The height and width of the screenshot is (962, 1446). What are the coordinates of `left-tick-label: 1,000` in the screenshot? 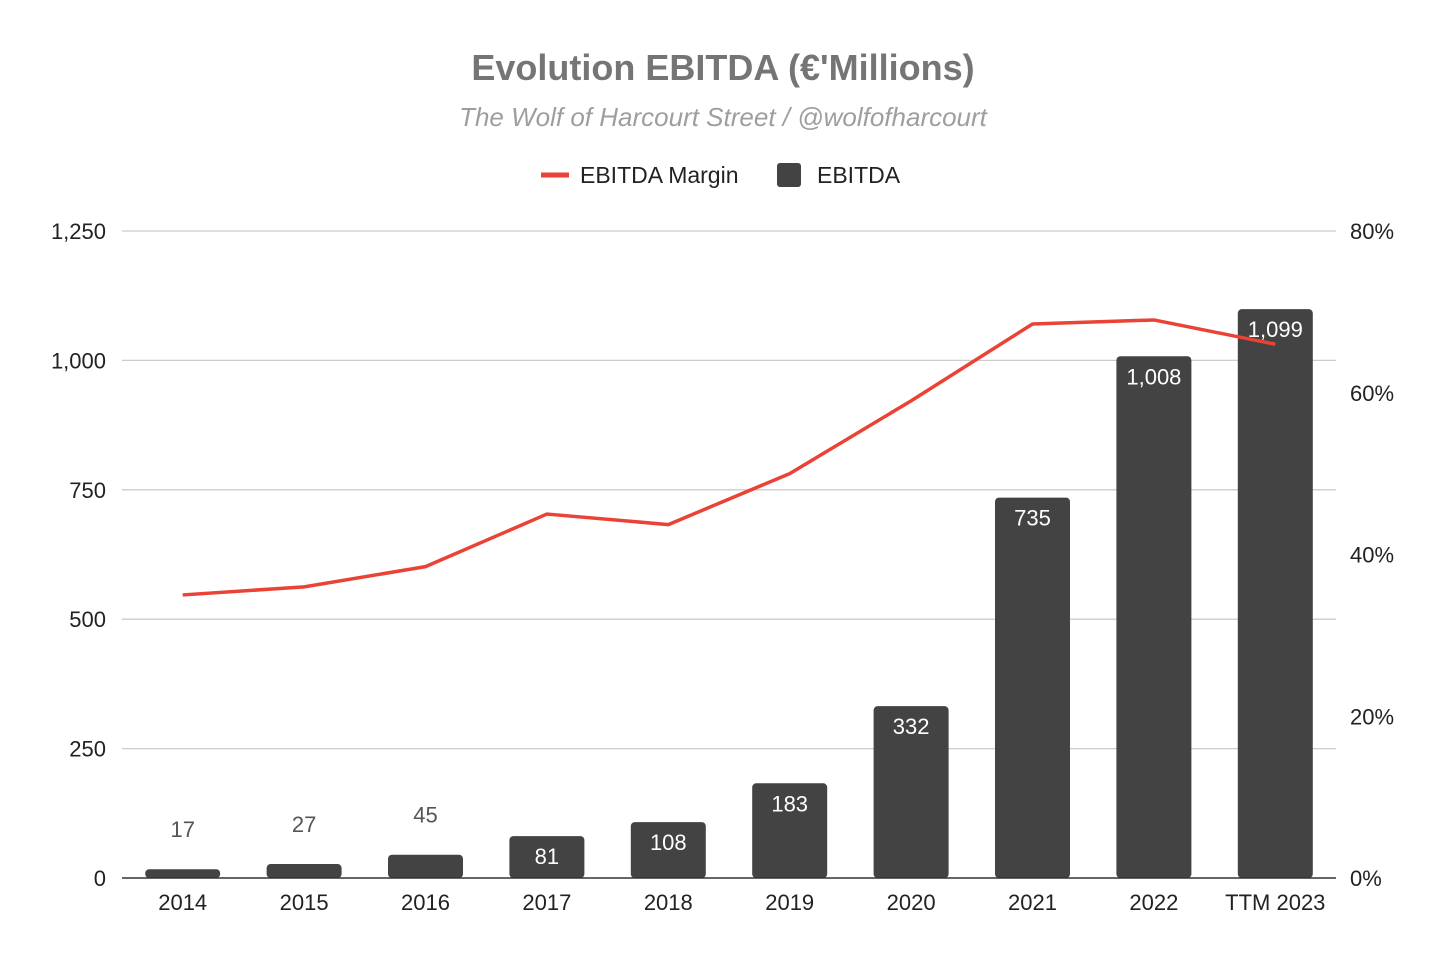 It's located at (78, 360).